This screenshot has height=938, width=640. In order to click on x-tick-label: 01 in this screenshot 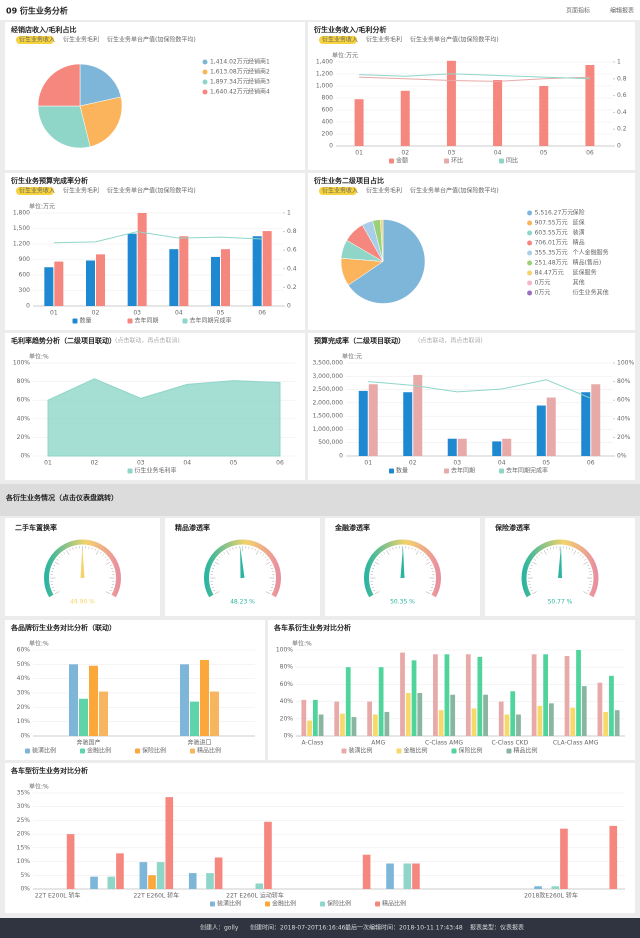, I will do `click(54, 313)`.